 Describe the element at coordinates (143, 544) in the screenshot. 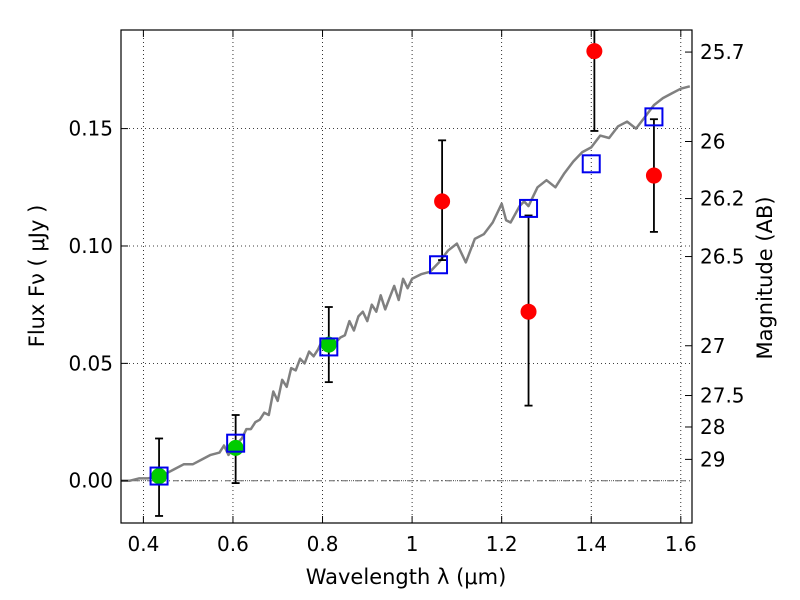

I see `x-tick-label: 0.4` at that location.